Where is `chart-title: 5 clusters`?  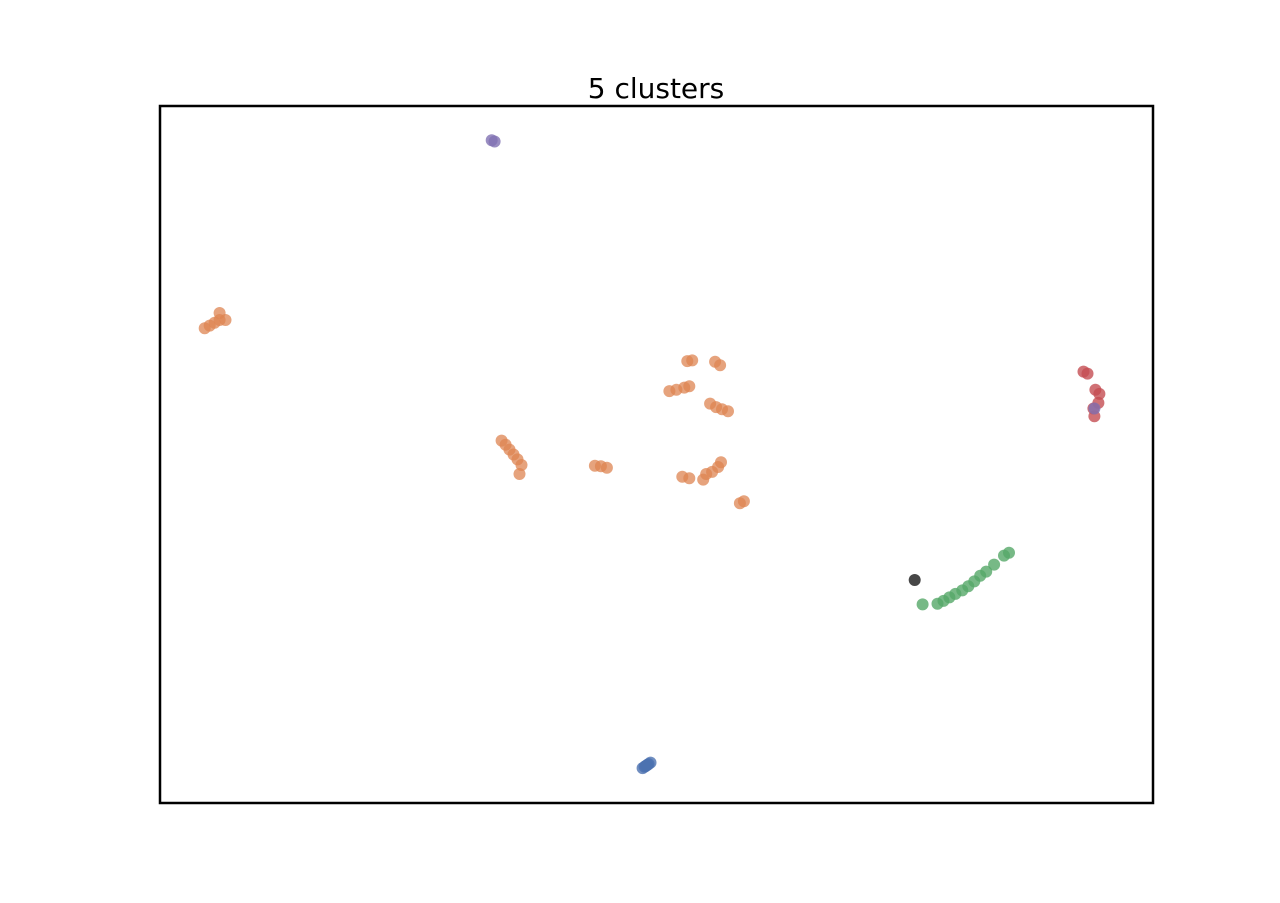
chart-title: 5 clusters is located at coordinates (656, 88).